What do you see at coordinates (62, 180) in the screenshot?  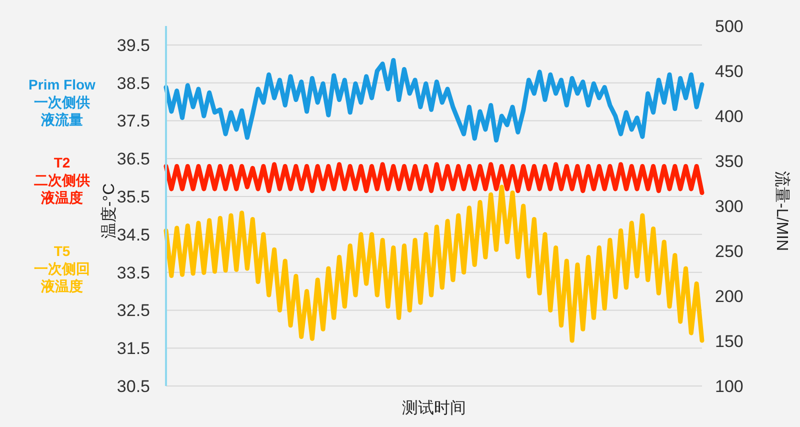 I see `text: T2 二次侧供液温度` at bounding box center [62, 180].